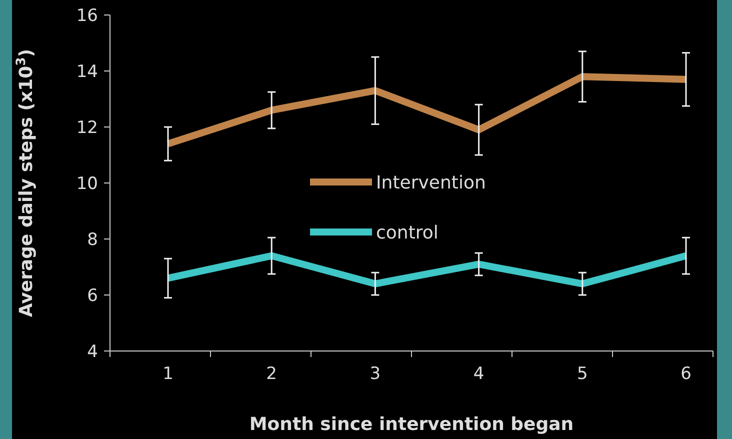 The height and width of the screenshot is (439, 732). I want to click on x-axis-title: Month since intervention began, so click(411, 424).